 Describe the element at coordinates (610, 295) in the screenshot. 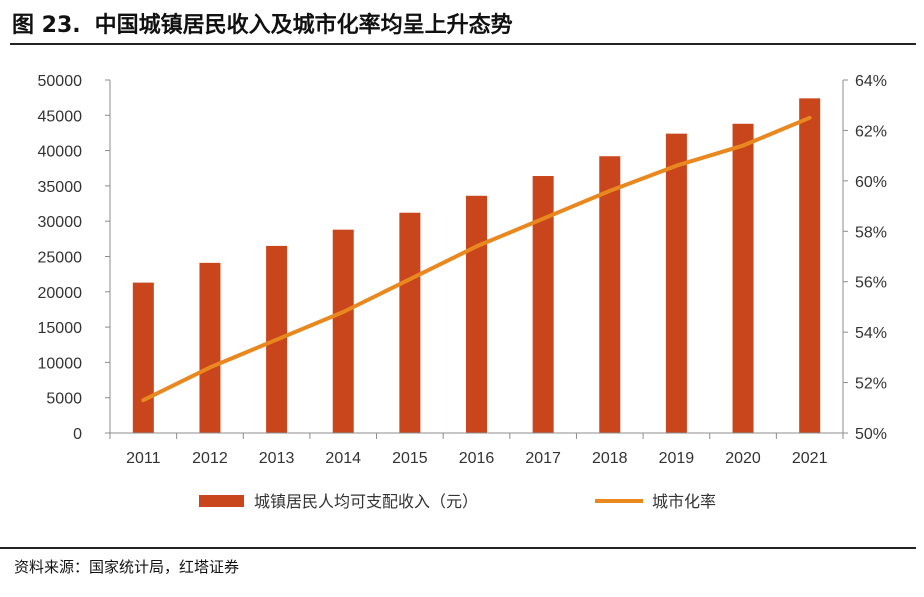

I see `income-bar-2018` at that location.